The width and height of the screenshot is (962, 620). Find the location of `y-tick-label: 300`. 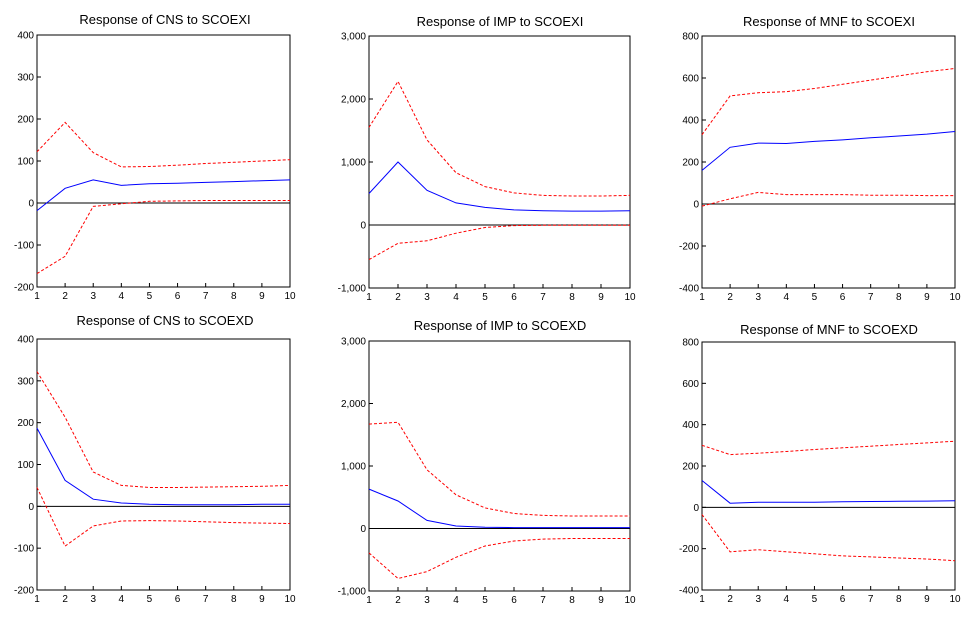

y-tick-label: 300 is located at coordinates (25, 381).